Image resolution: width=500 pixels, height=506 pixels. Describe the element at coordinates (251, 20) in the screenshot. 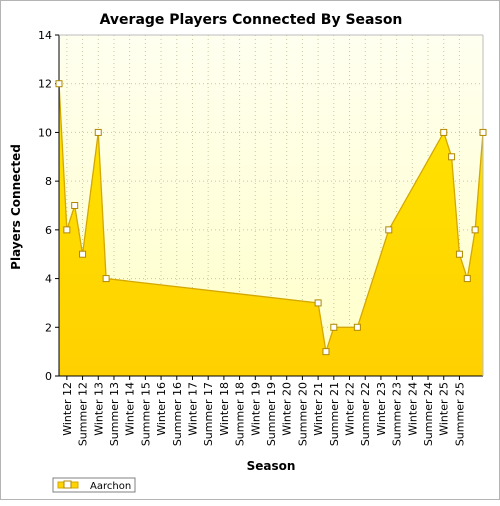

I see `chart-title: Average Players Connected By Season` at that location.